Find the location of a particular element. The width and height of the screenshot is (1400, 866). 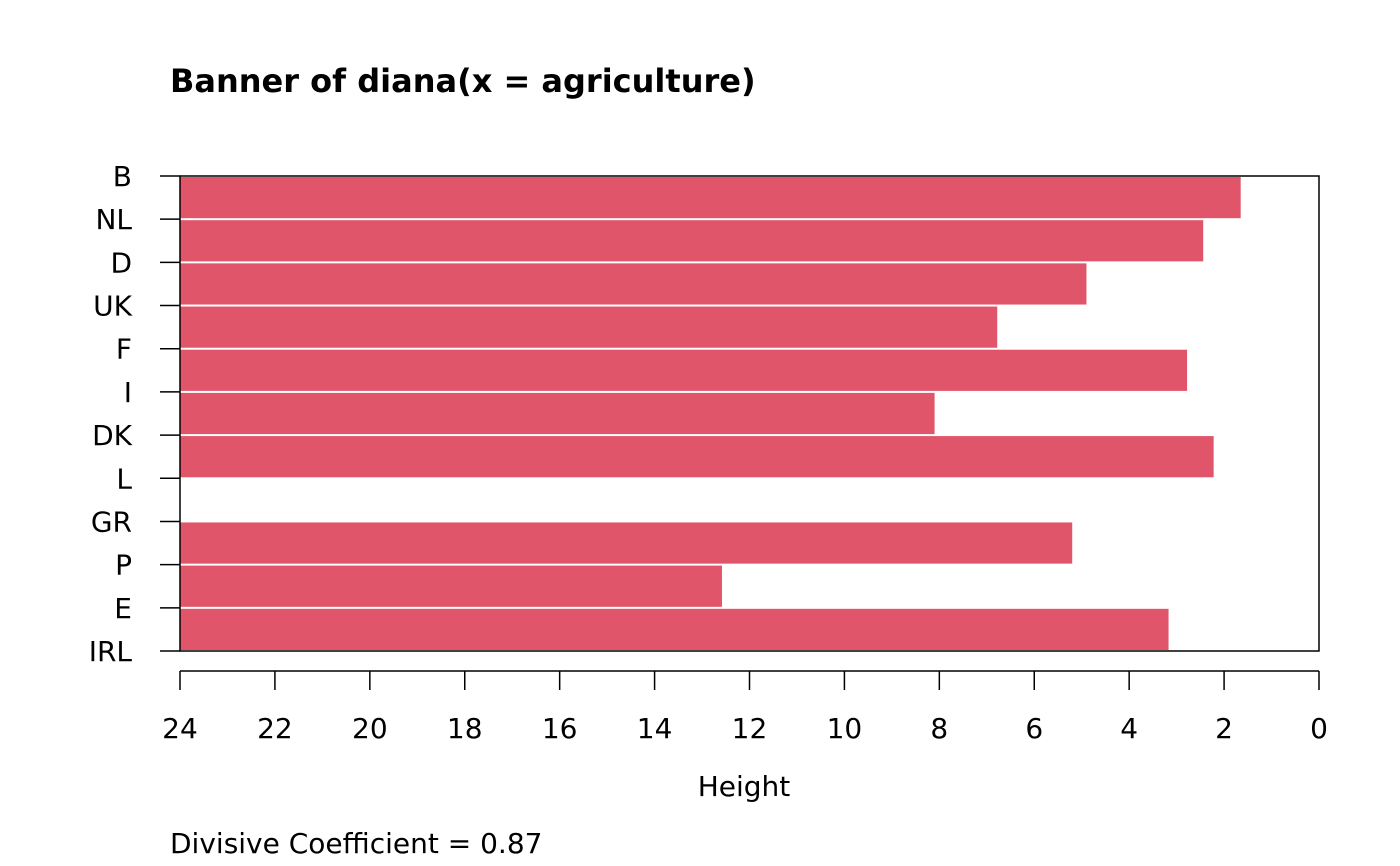

divisive-coefficient: Divisive Coefficient = 0.87 is located at coordinates (356, 843).